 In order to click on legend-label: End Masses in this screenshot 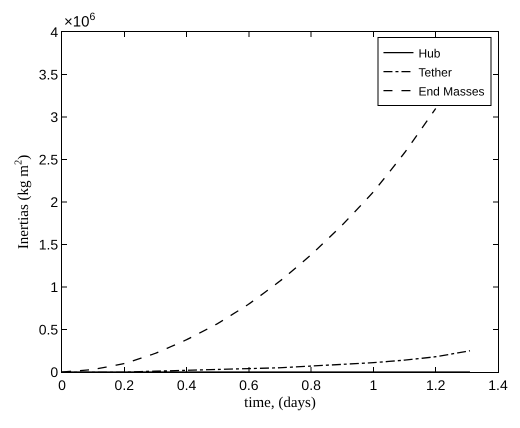, I will do `click(451, 91)`.